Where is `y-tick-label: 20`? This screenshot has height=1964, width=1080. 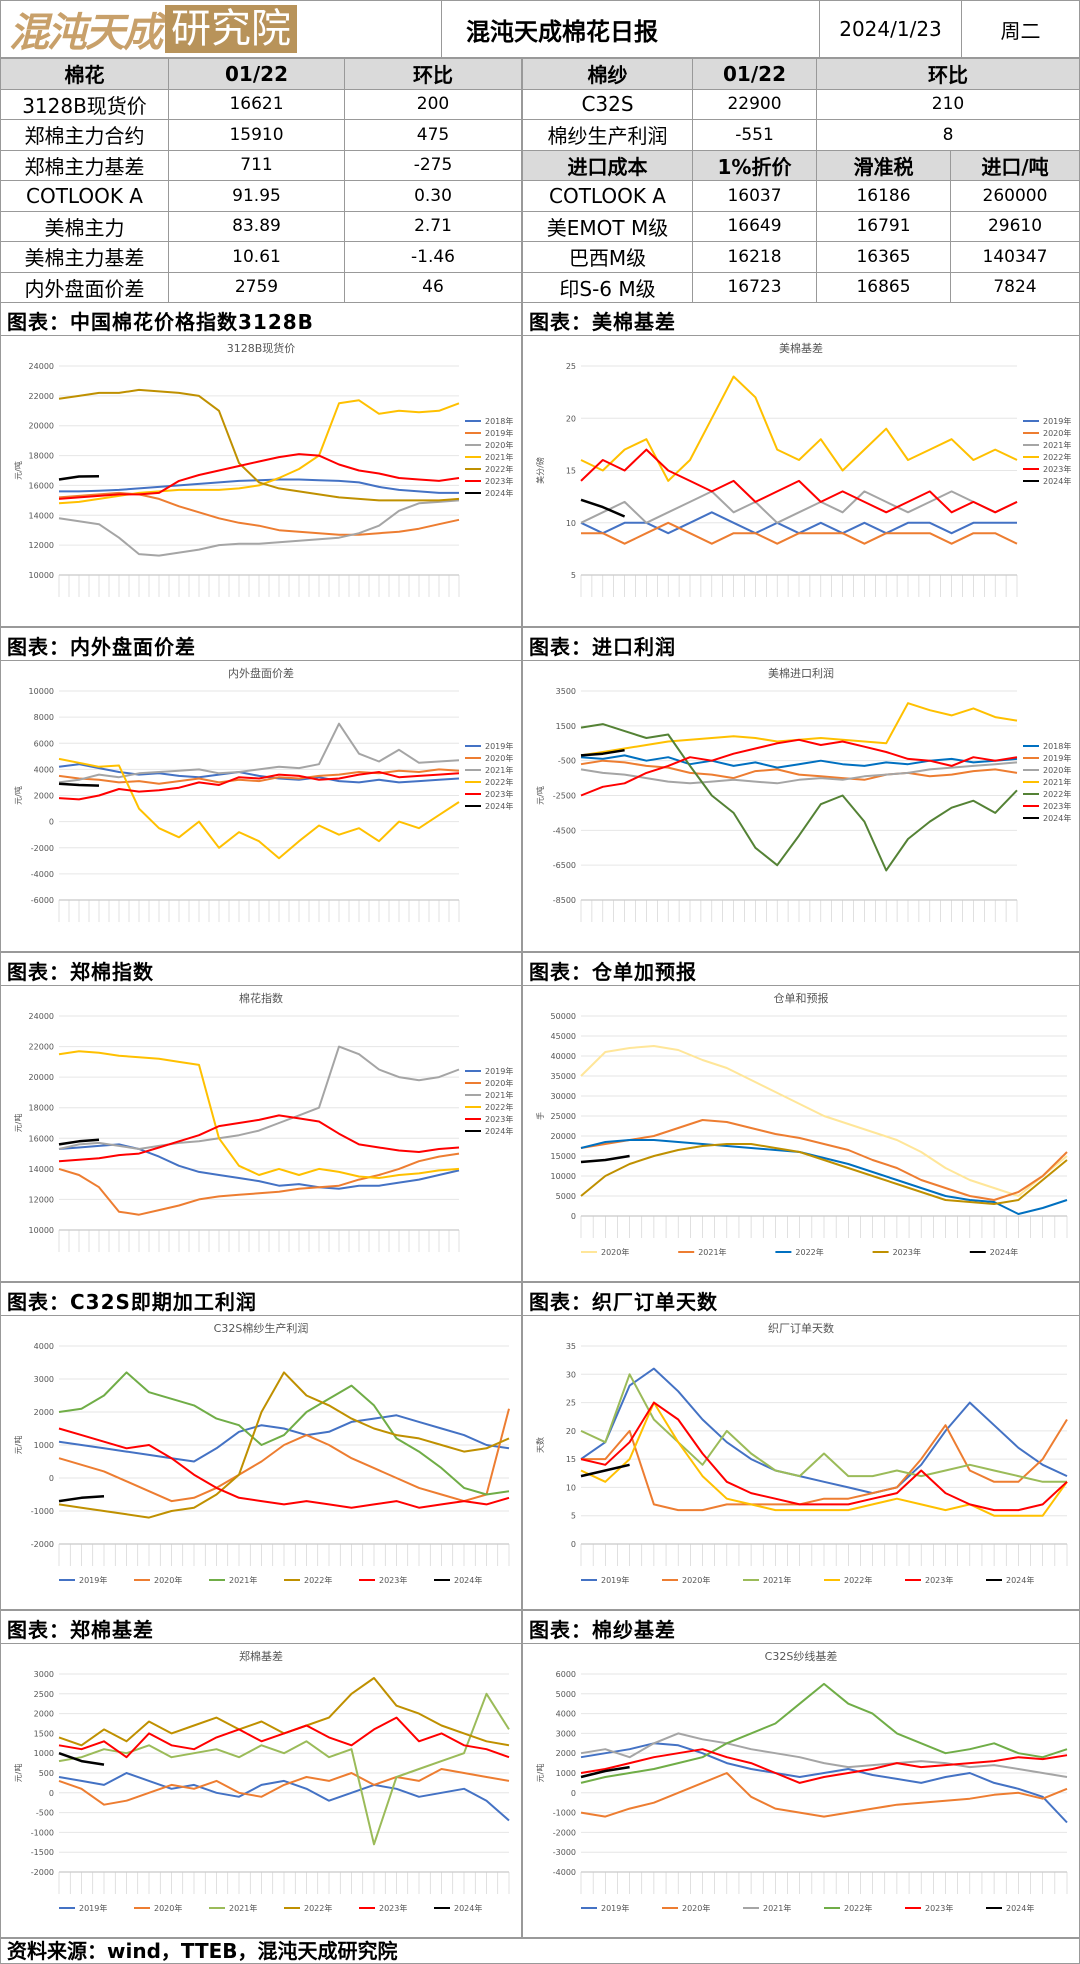
y-tick-label: 20 is located at coordinates (571, 1431).